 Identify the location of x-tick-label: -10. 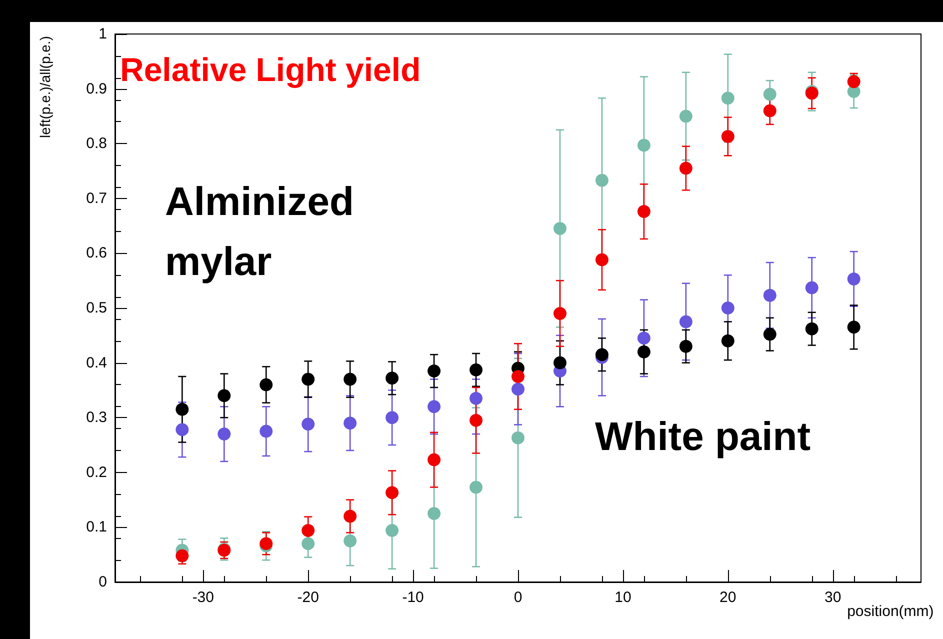
(413, 597).